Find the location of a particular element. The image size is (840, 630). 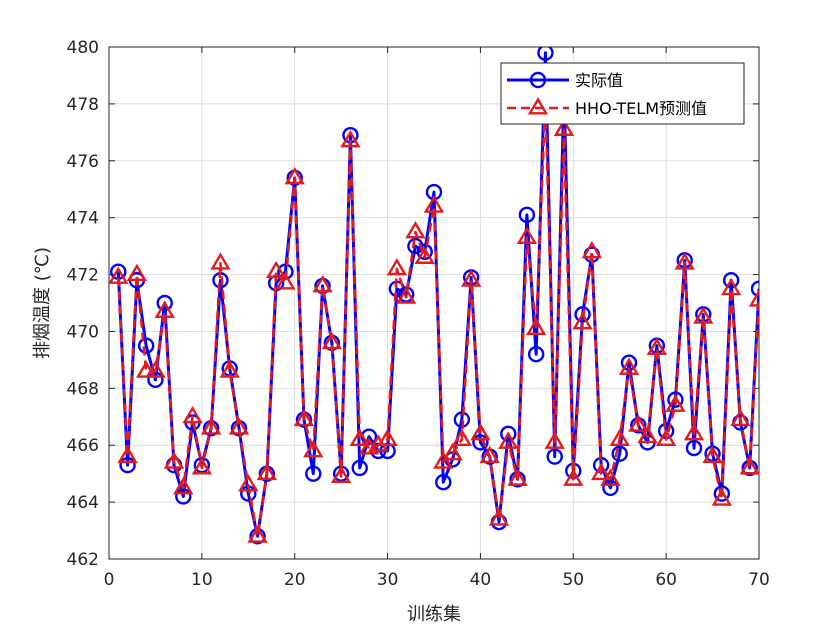

y-tick-label: 470 is located at coordinates (83, 332).